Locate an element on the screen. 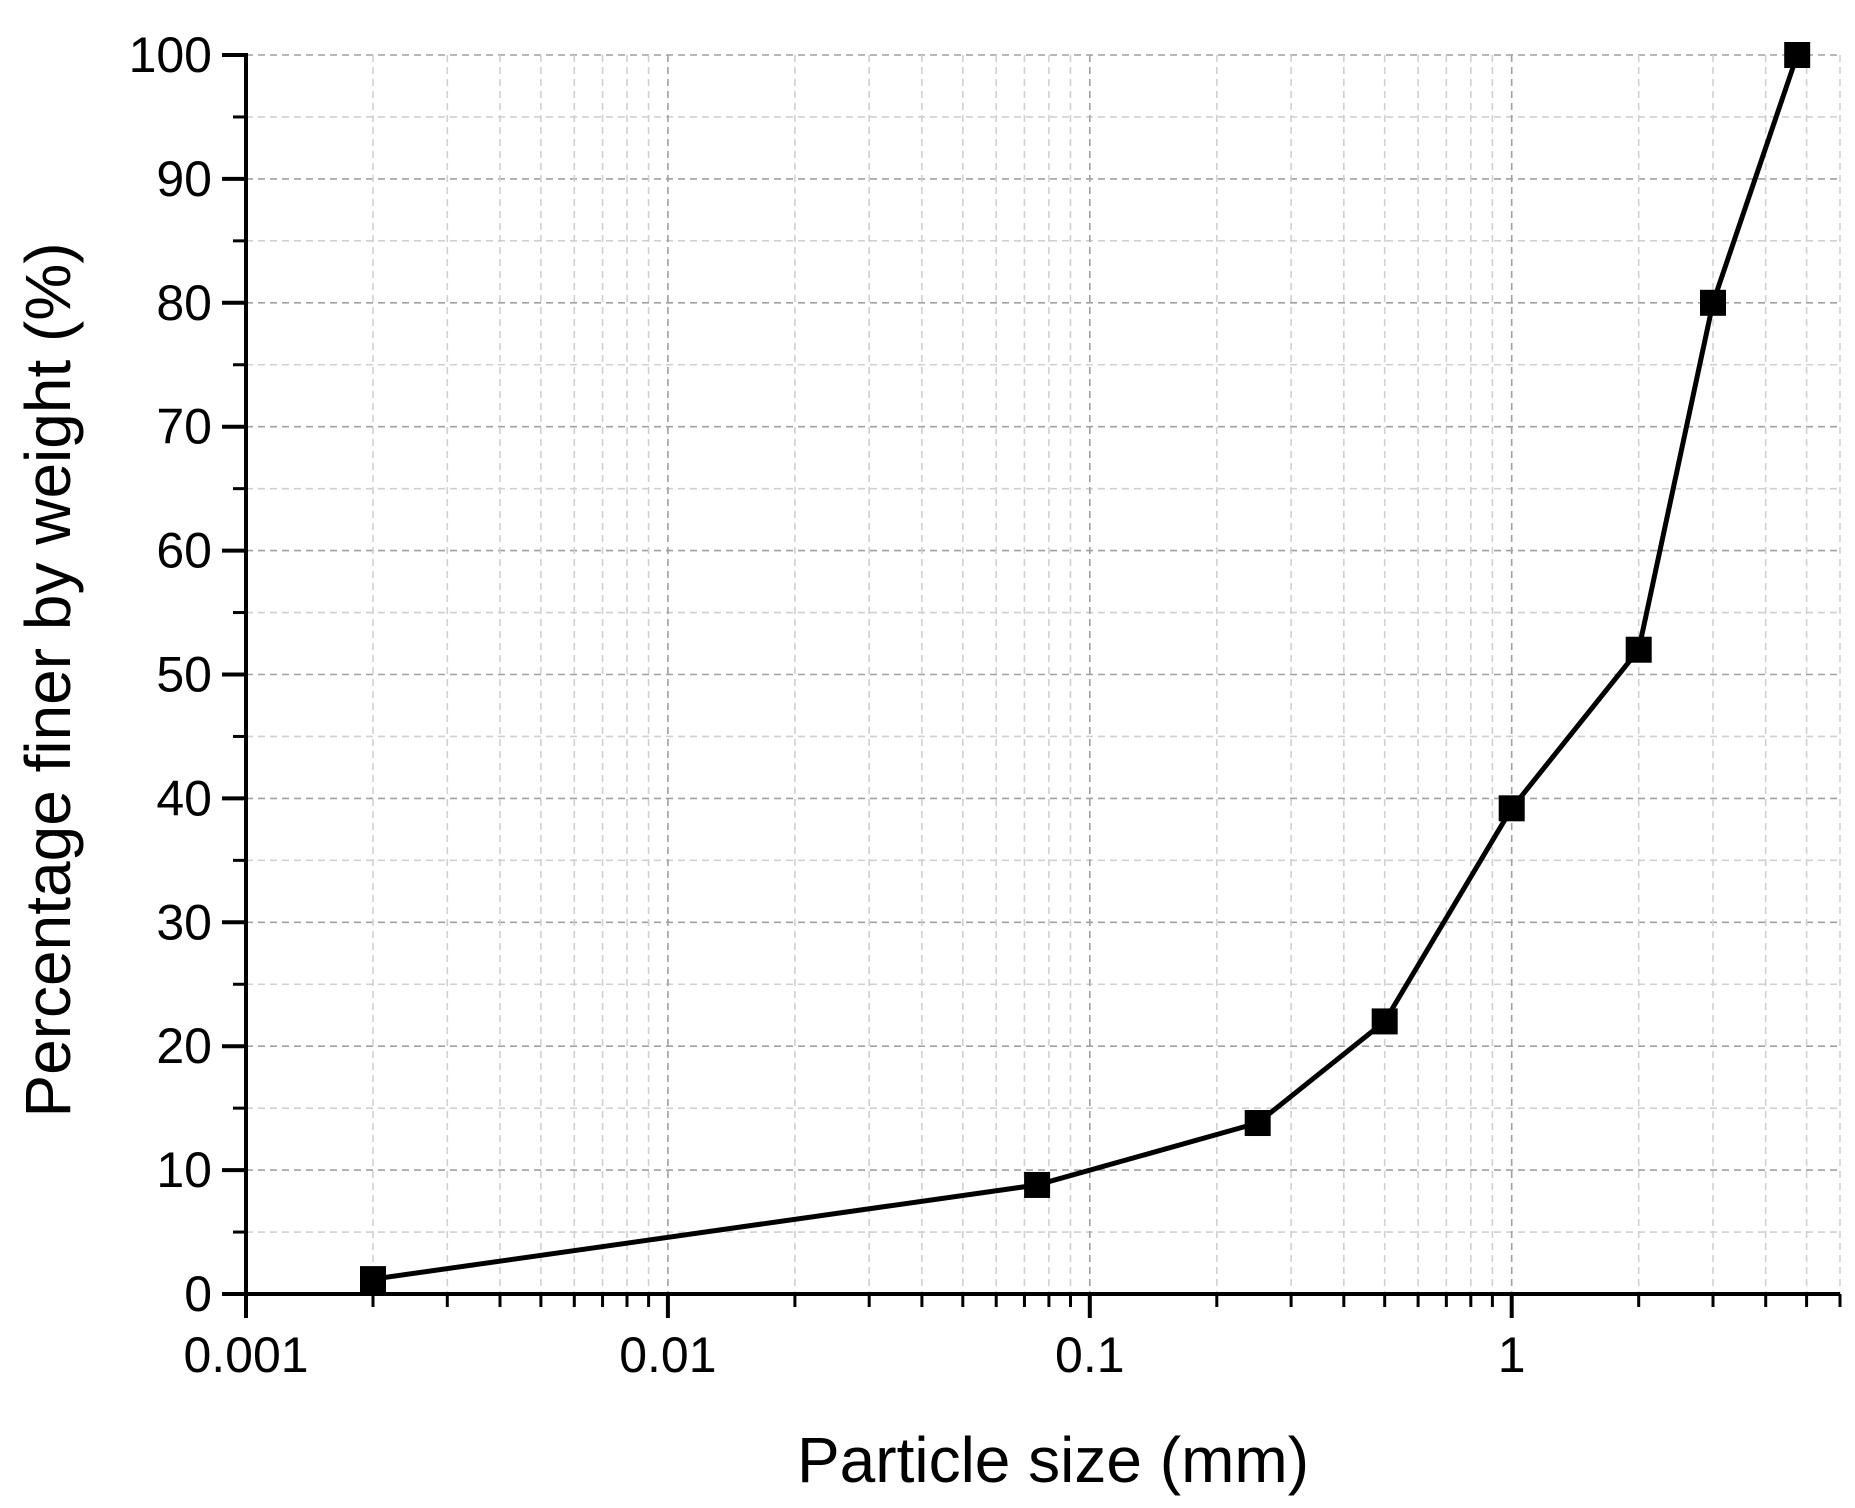  y-tick-label: 90 is located at coordinates (184, 179).